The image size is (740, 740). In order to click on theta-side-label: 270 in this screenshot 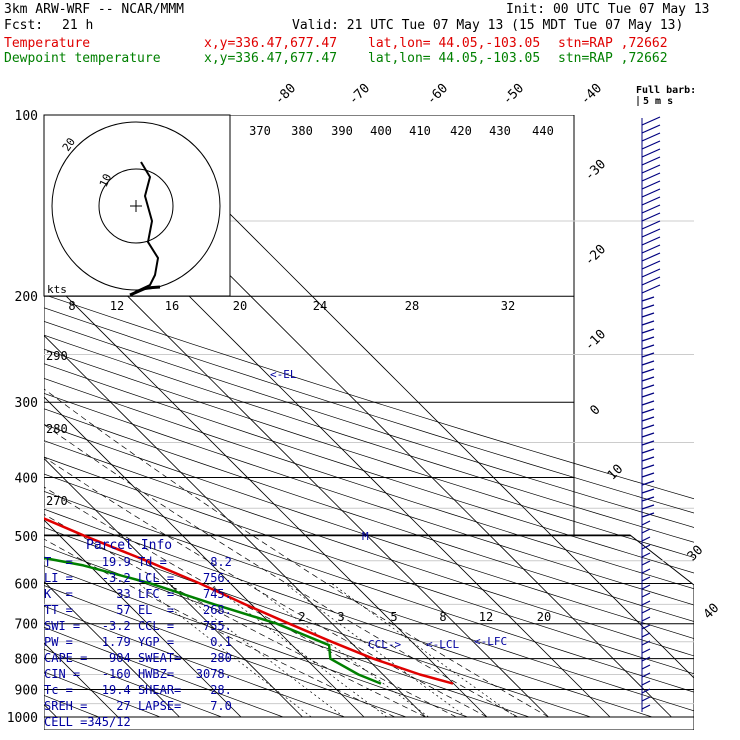, I will do `click(57, 501)`.